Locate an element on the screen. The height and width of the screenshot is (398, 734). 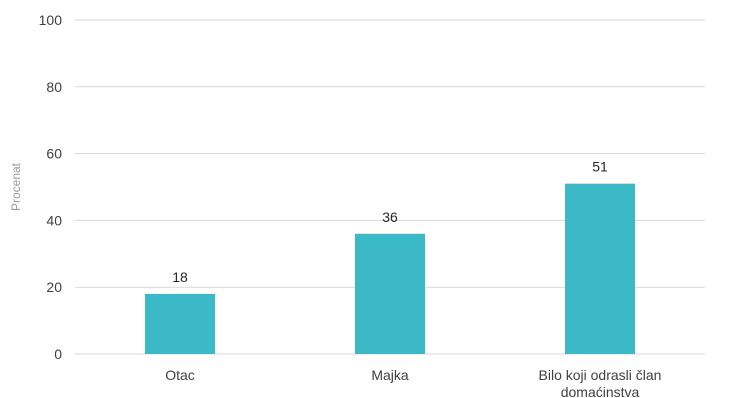
x-tick-label-2: Majka is located at coordinates (390, 375).